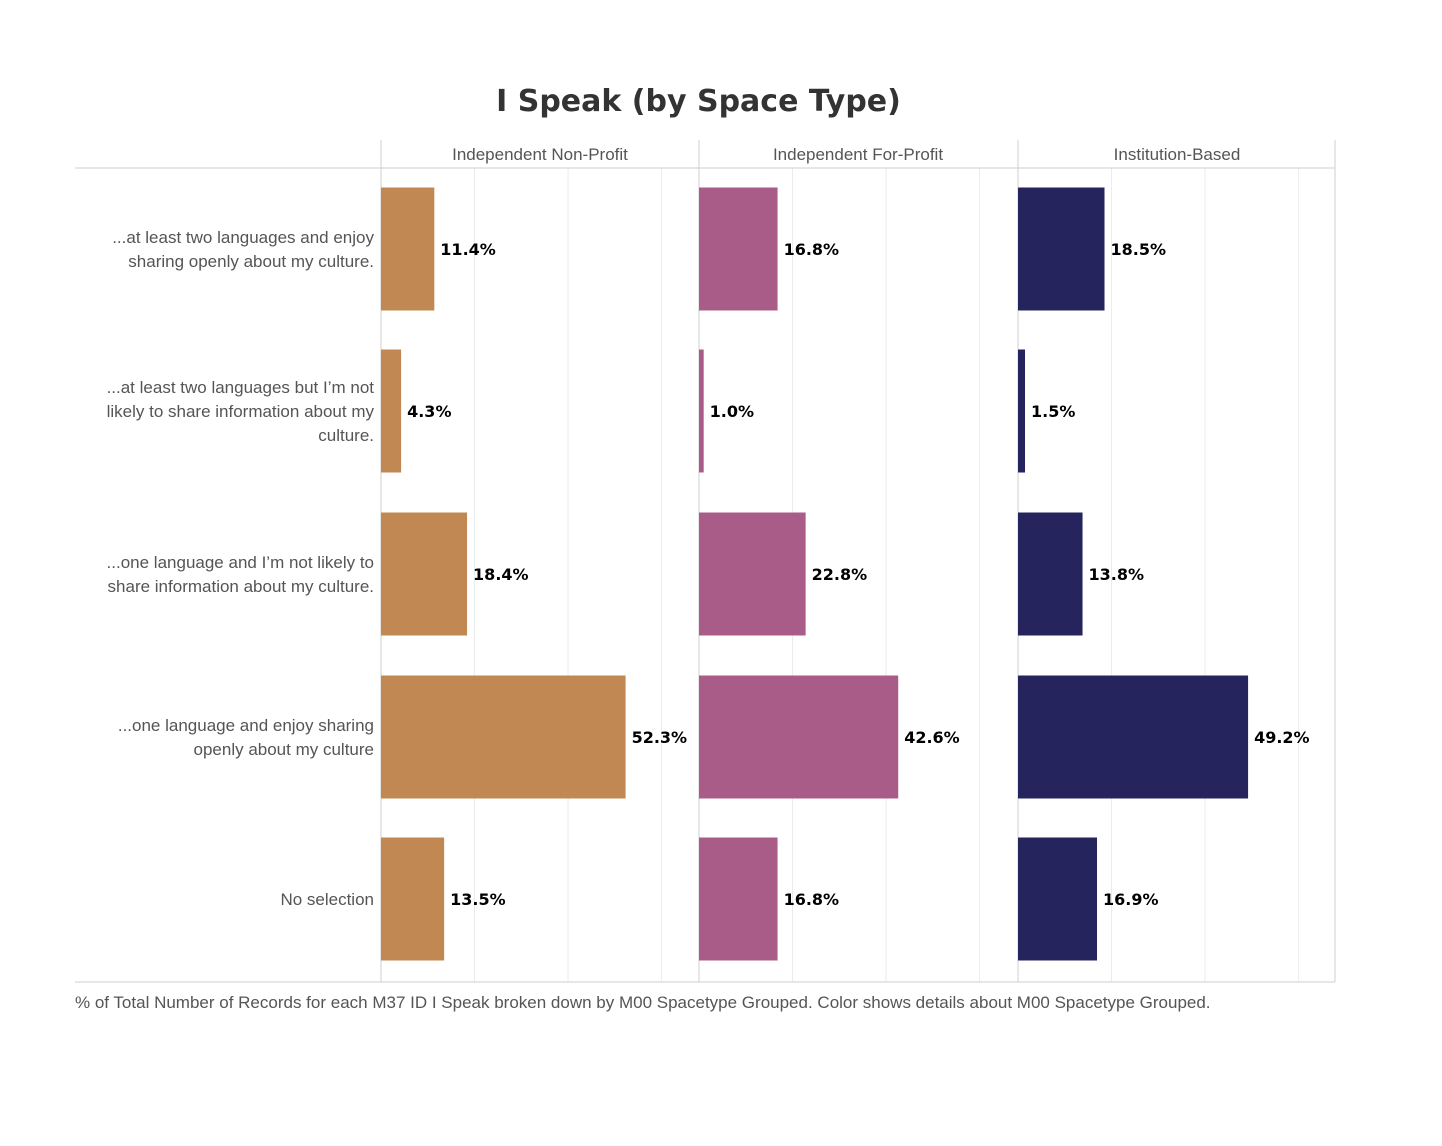 This screenshot has width=1442, height=1146. What do you see at coordinates (240, 562) in the screenshot?
I see `row-label: ...one language and I’m not likely to` at bounding box center [240, 562].